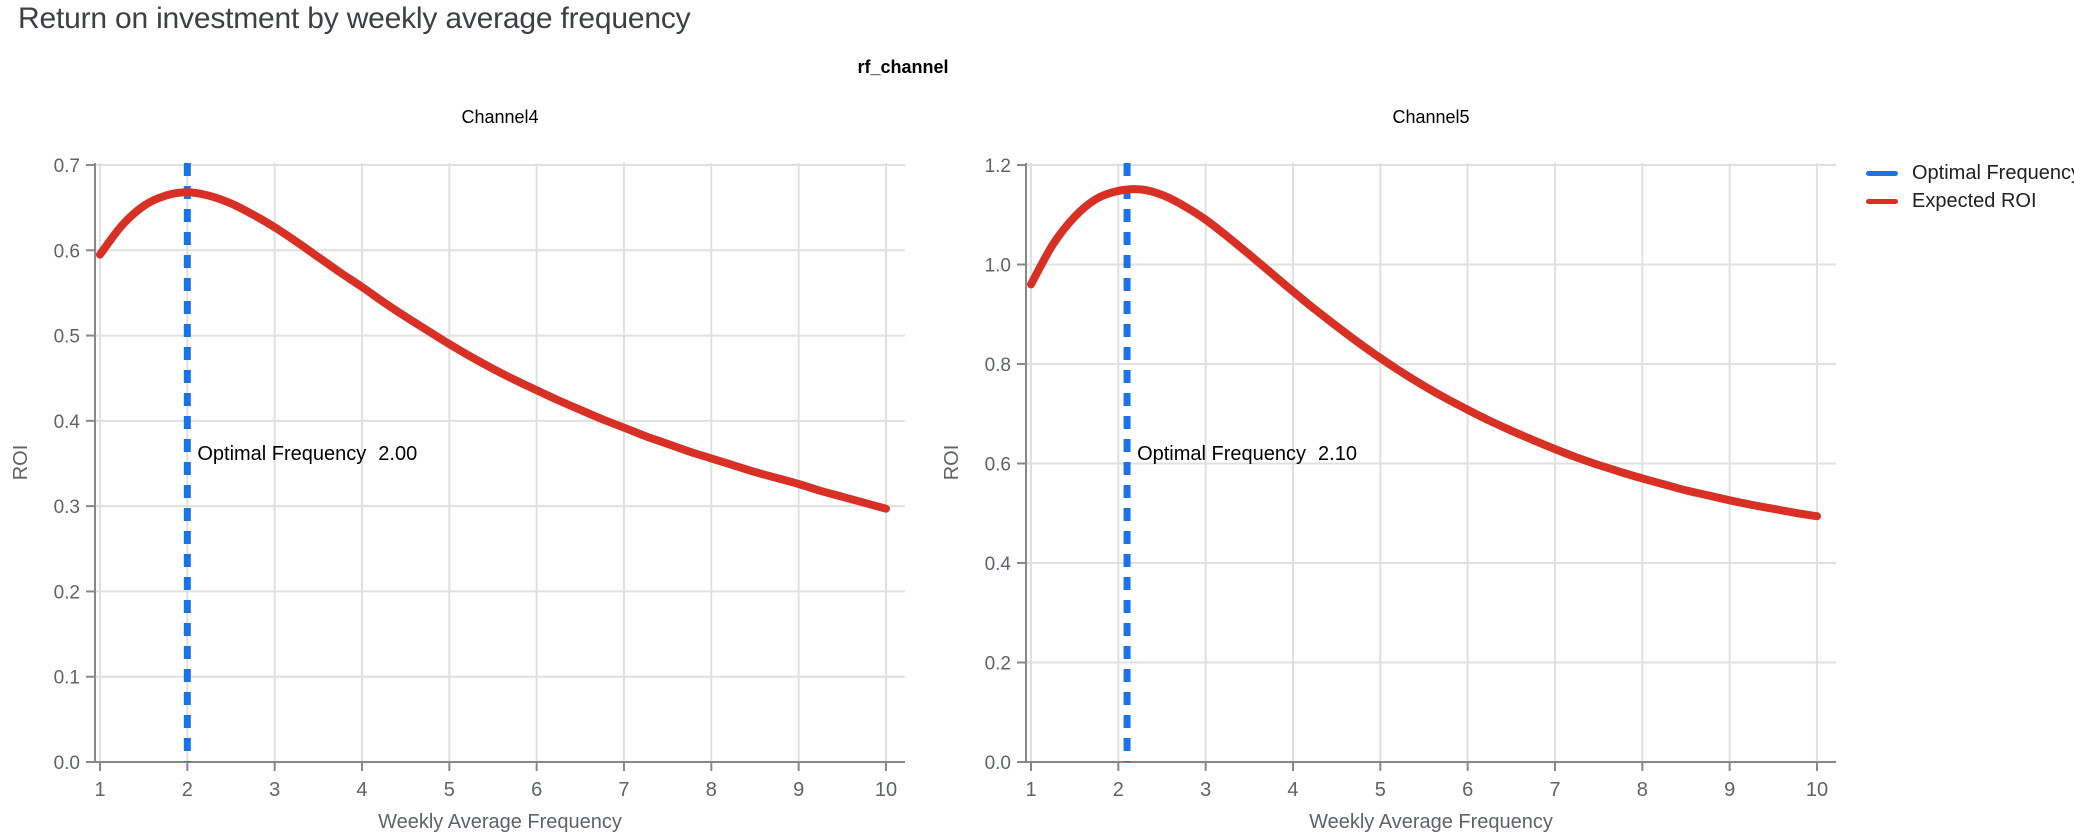 The height and width of the screenshot is (840, 2074). What do you see at coordinates (998, 365) in the screenshot?
I see `y-tick-label: 0.8` at bounding box center [998, 365].